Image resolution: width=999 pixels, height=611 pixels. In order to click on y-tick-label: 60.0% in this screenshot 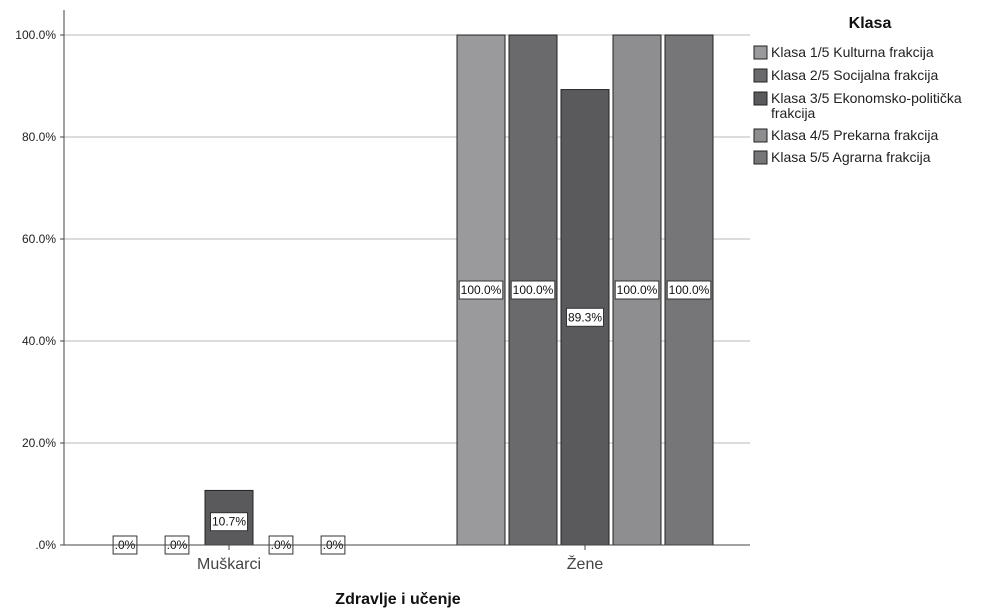, I will do `click(39, 239)`.